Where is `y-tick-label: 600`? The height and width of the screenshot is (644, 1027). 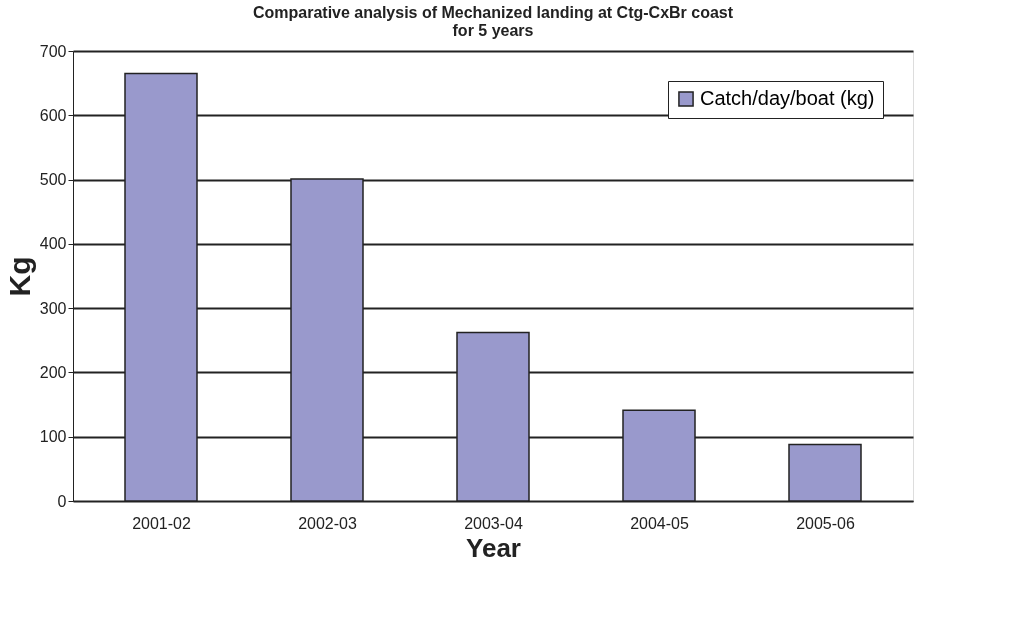
y-tick-label: 600 is located at coordinates (53, 115).